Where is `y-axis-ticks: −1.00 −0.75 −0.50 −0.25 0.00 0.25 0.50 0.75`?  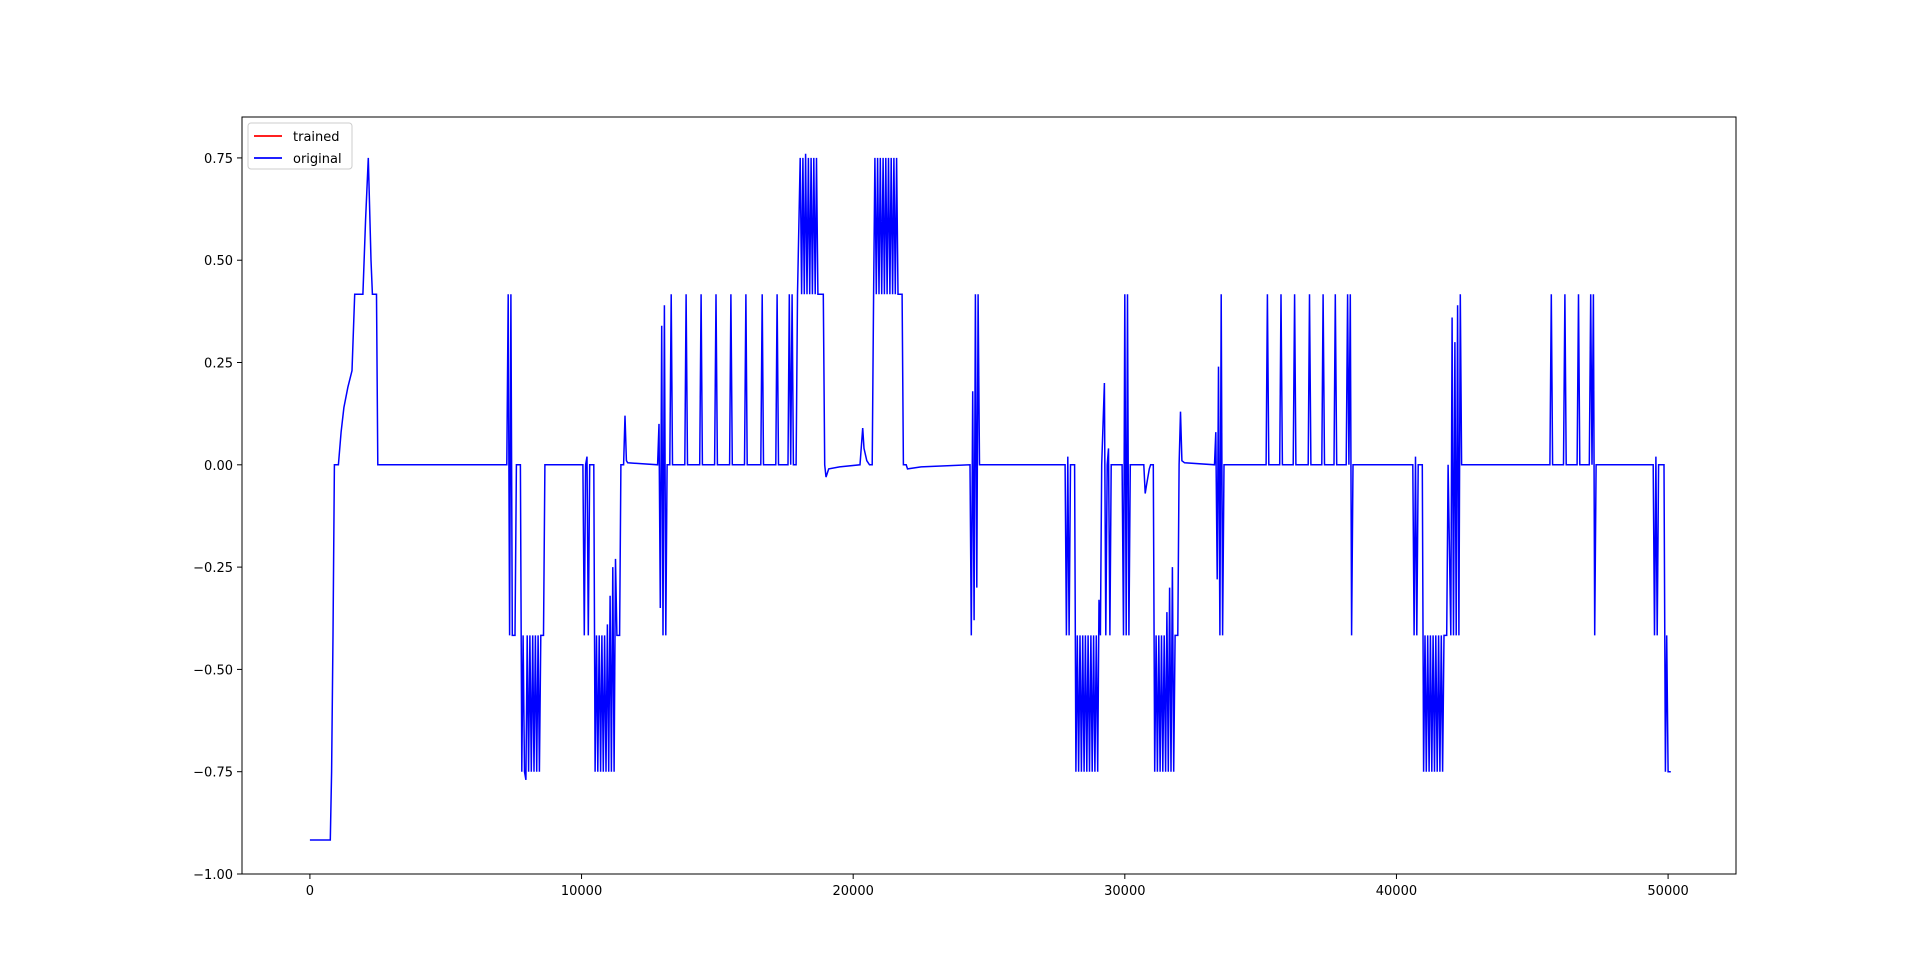 y-axis-ticks: −1.00 −0.75 −0.50 −0.25 0.00 0.25 0.50 0.75 is located at coordinates (217, 517).